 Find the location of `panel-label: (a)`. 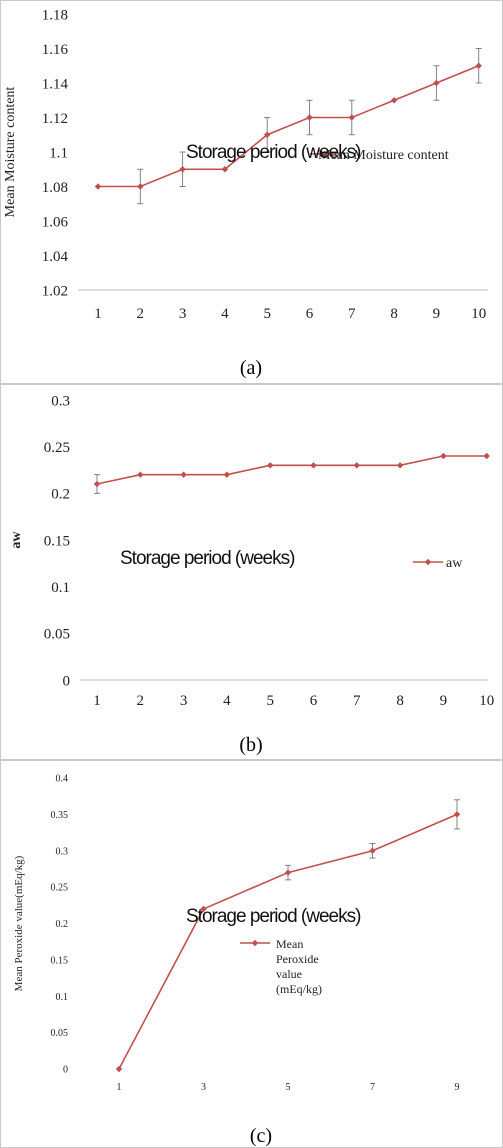

panel-label: (a) is located at coordinates (251, 368).